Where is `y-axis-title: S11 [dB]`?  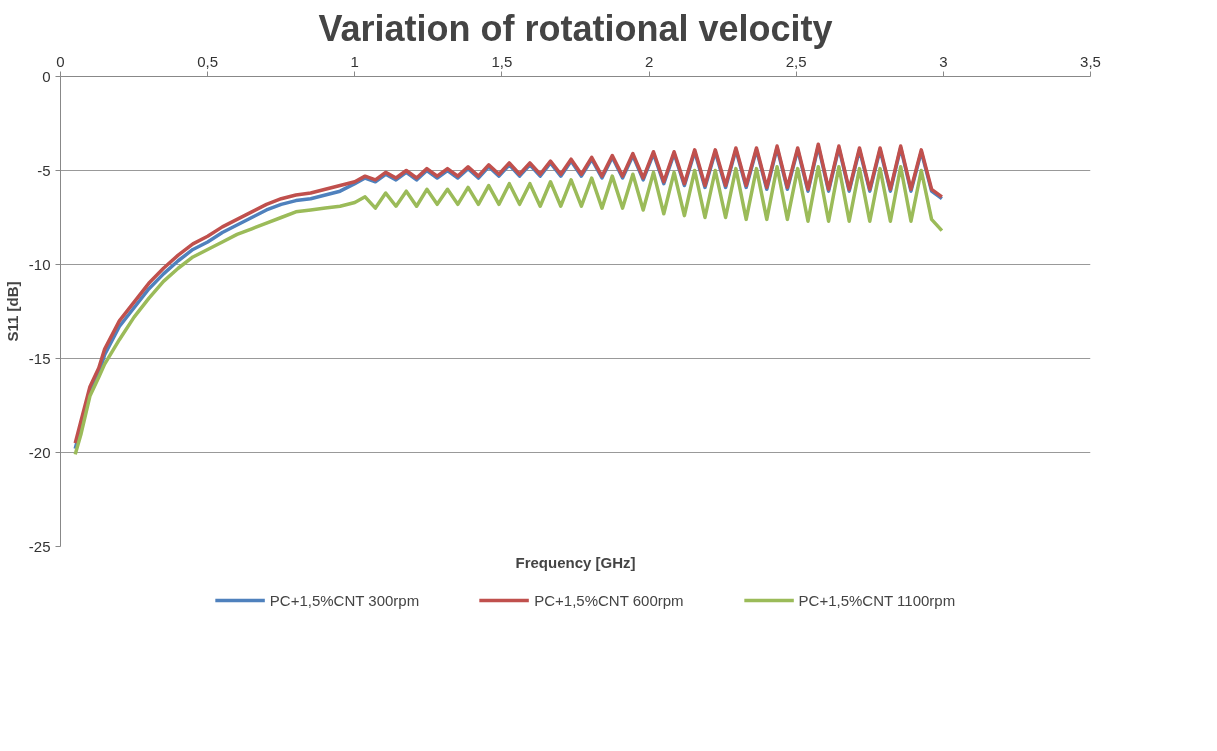
y-axis-title: S11 [dB] is located at coordinates (12, 311).